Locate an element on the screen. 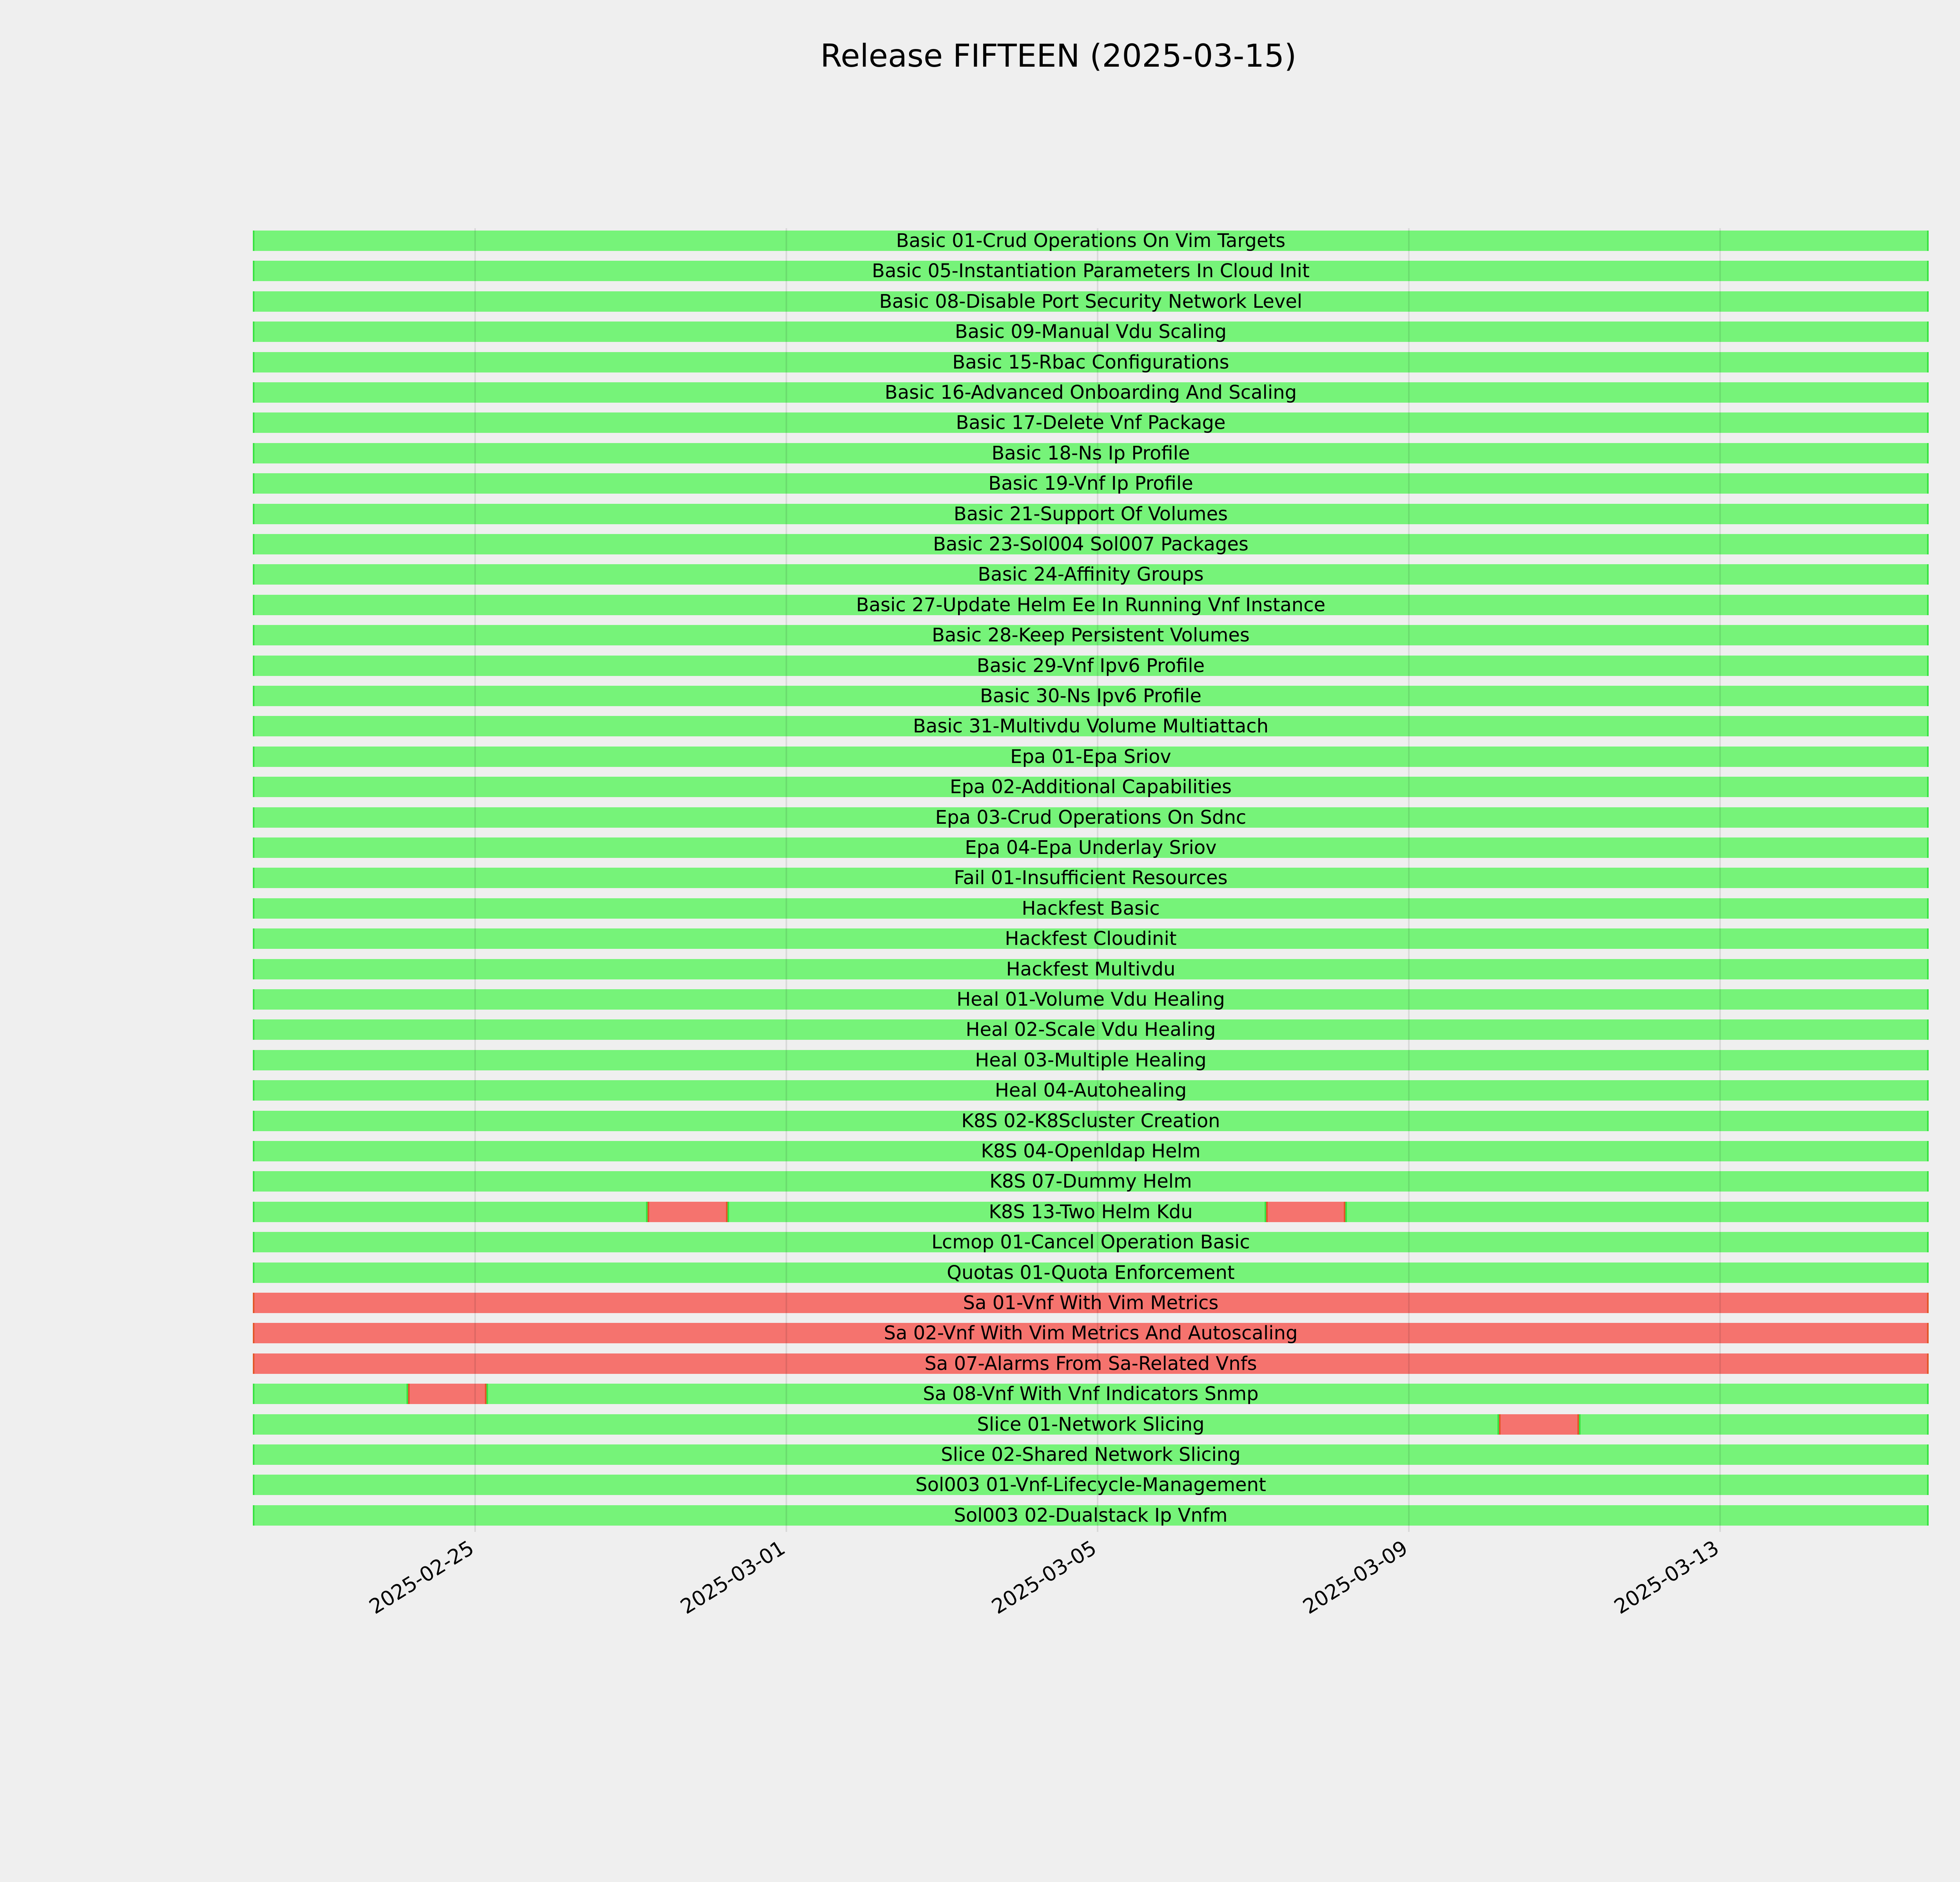 The image size is (1960, 1882). task-label: Basic 23-Sol004 Sol007 Packages is located at coordinates (1091, 544).